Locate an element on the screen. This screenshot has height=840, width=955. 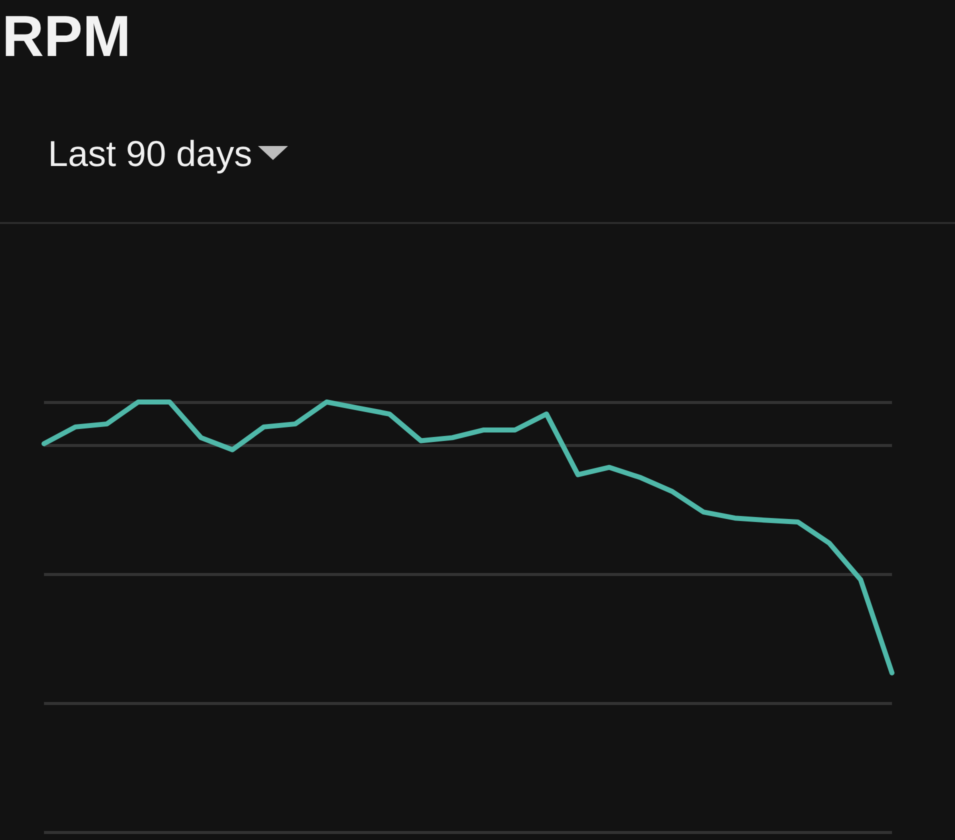
chart-subtitle: Last 90 days is located at coordinates (150, 154).